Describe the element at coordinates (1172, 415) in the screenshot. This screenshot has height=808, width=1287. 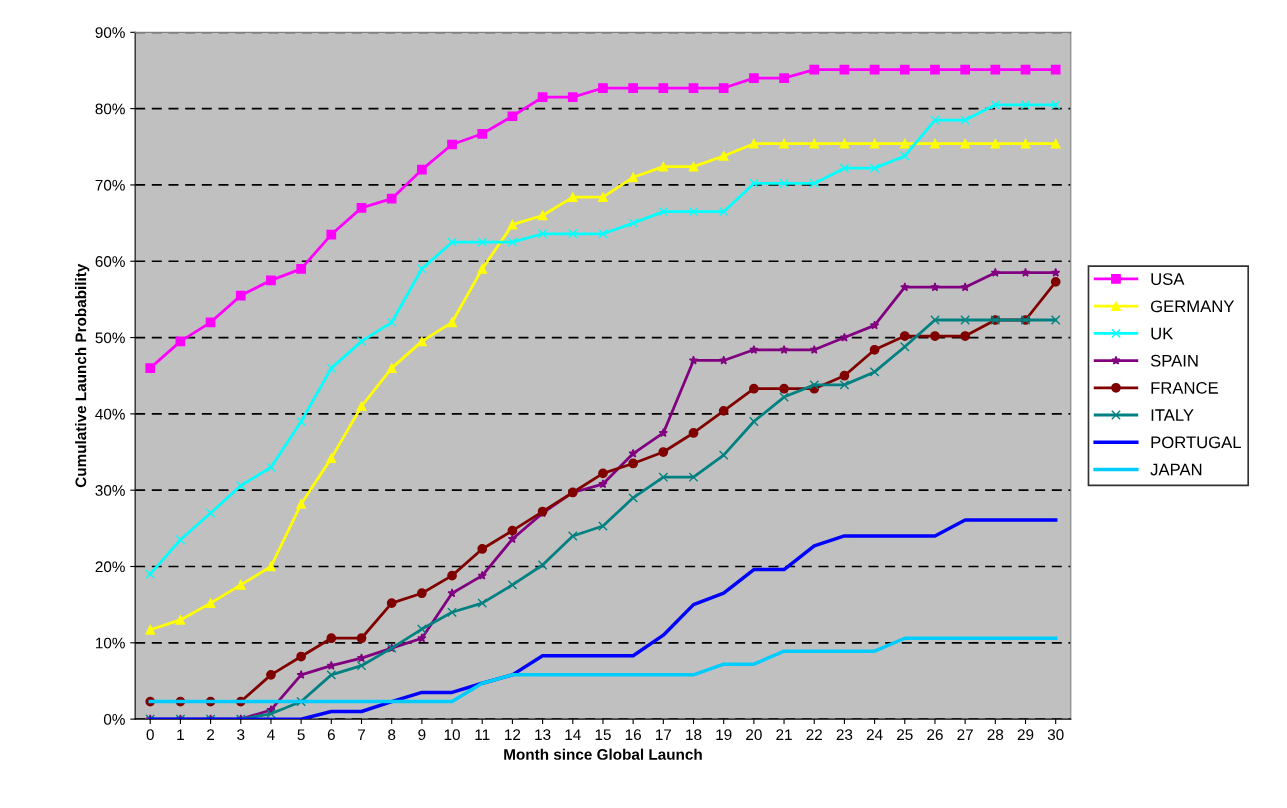
I see `legend-label: ITALY` at that location.